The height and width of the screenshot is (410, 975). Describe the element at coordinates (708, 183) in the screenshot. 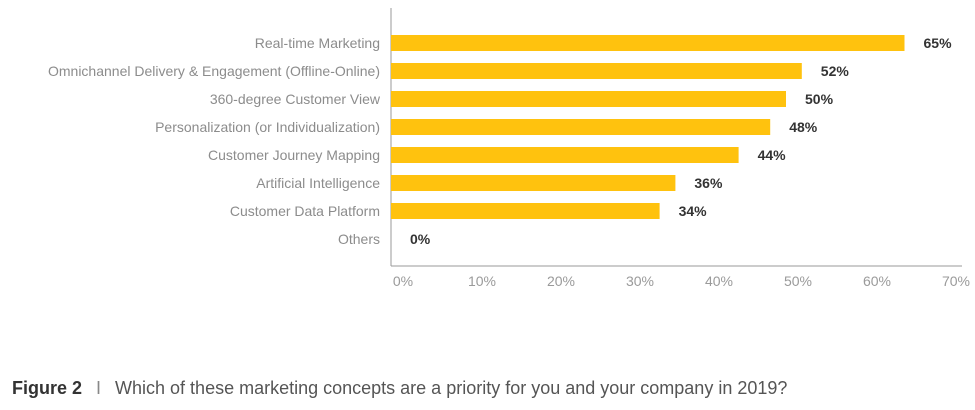

I see `value-label: 36%` at that location.